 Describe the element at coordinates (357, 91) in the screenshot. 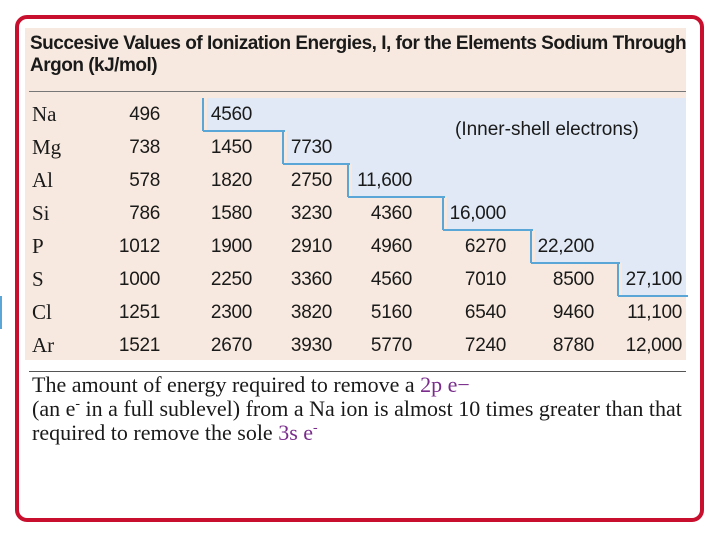

I see `top-rule` at that location.